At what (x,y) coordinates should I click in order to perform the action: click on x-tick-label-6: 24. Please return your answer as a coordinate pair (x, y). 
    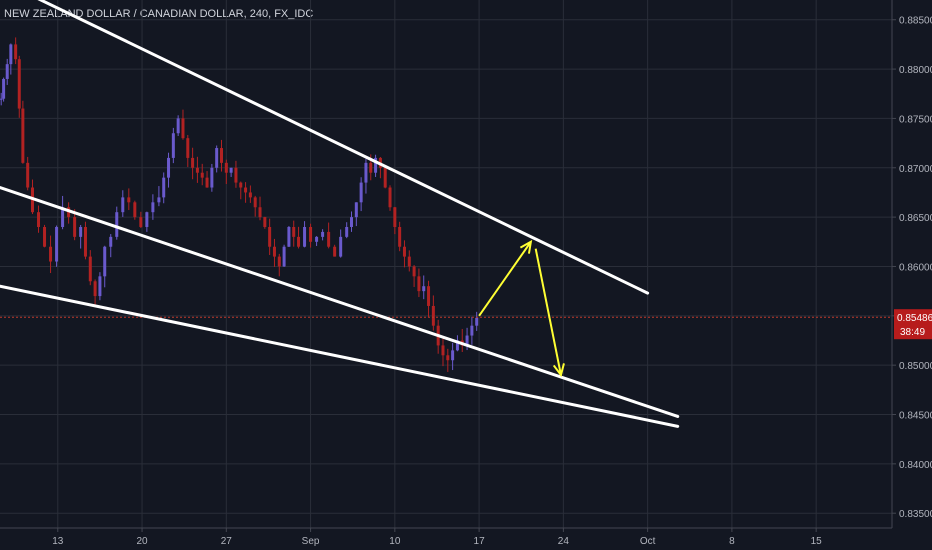
    Looking at the image, I should click on (564, 541).